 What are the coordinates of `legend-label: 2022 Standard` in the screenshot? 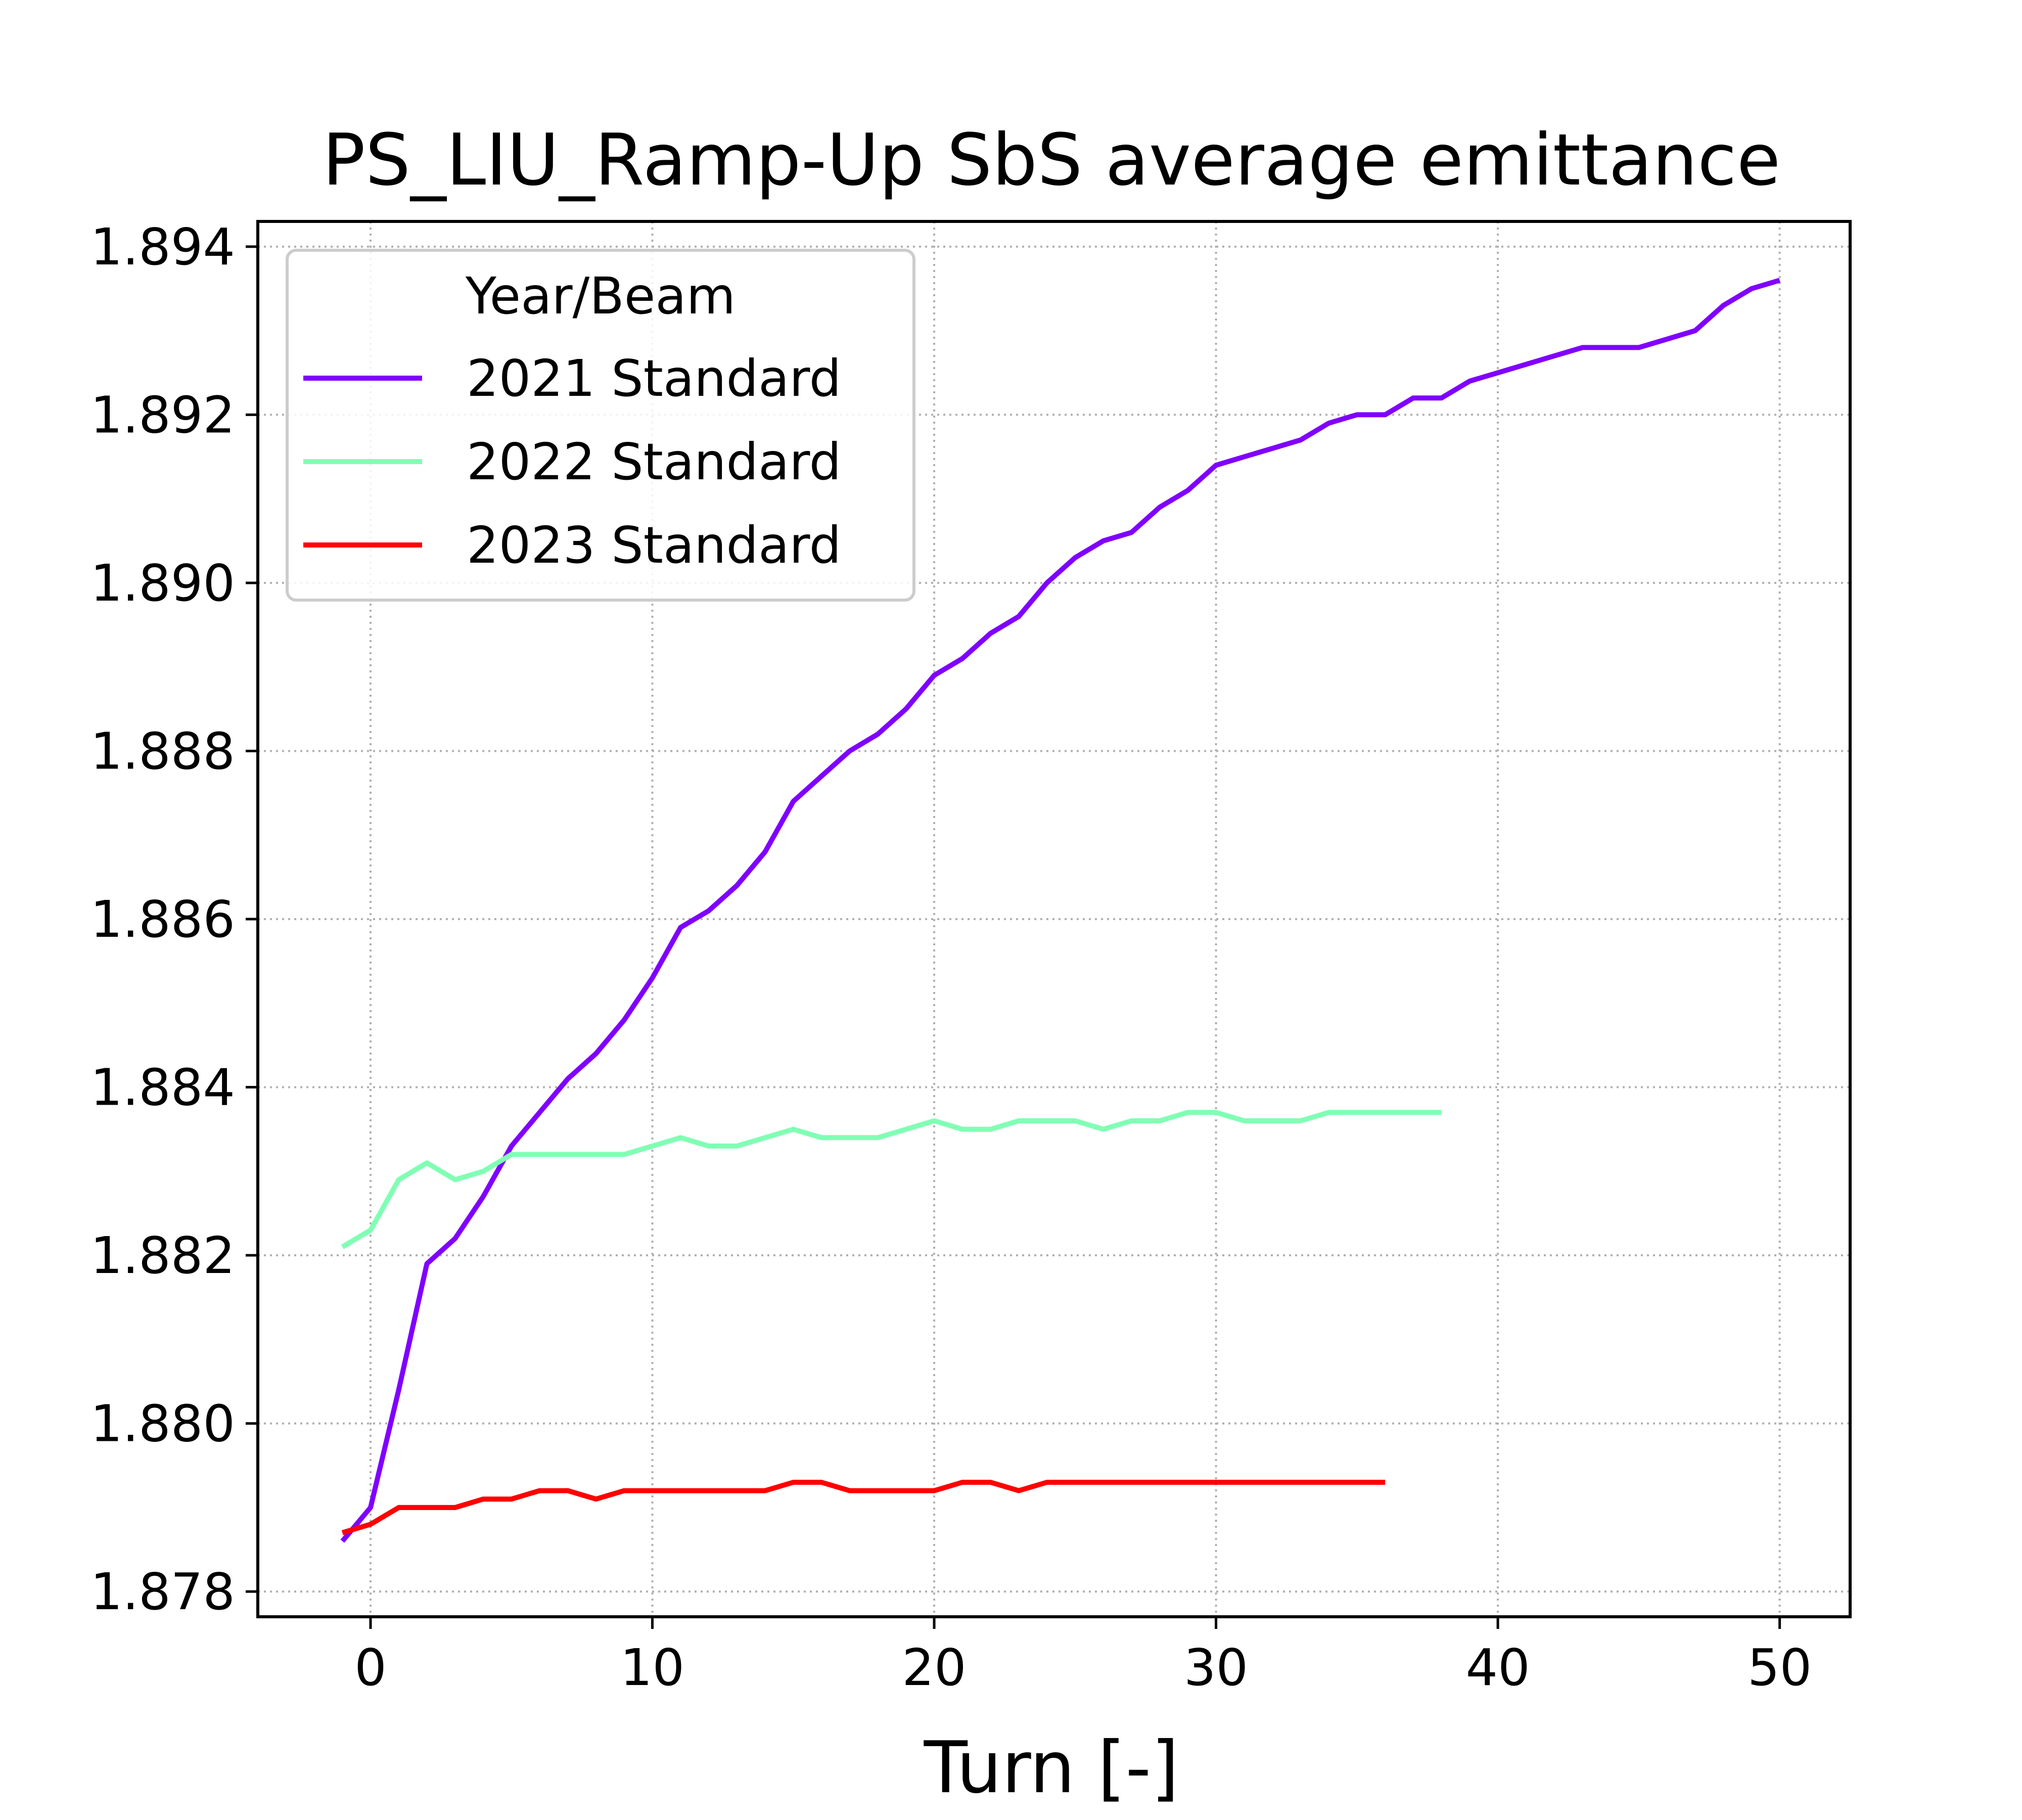 It's located at (654, 461).